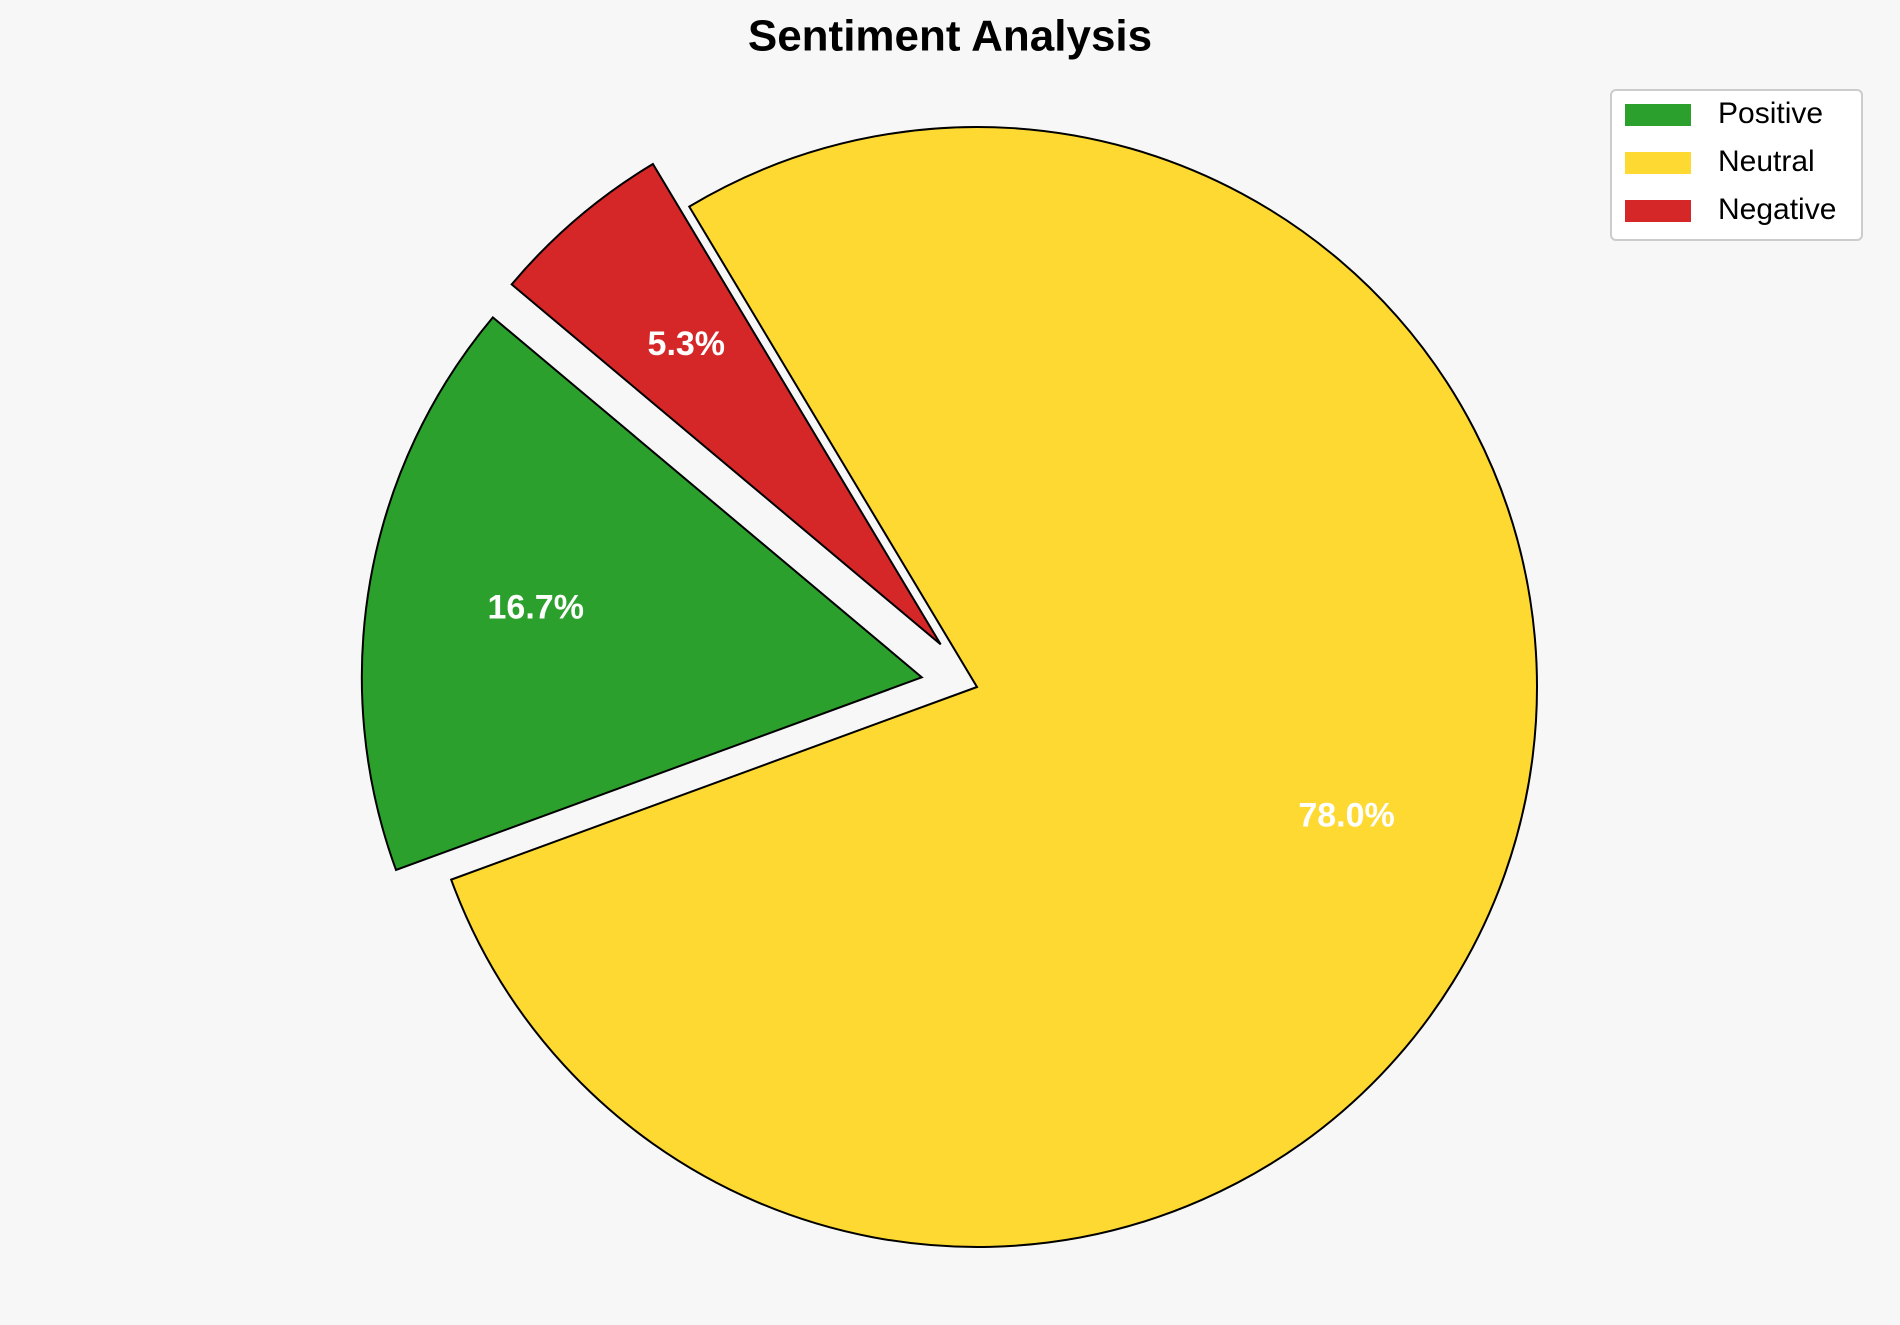  Describe the element at coordinates (687, 344) in the screenshot. I see `slice-label: 5.3%` at that location.